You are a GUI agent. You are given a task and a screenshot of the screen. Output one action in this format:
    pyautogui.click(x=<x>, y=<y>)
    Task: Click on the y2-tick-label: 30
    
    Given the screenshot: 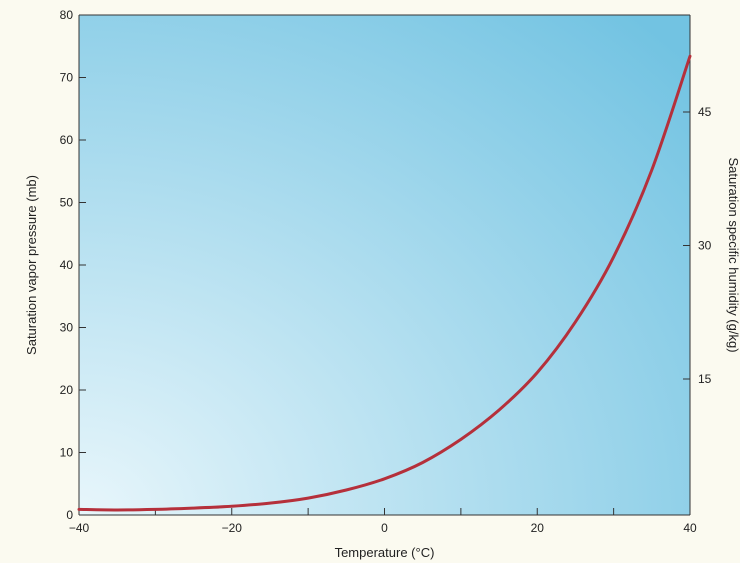 What is the action you would take?
    pyautogui.click(x=705, y=246)
    